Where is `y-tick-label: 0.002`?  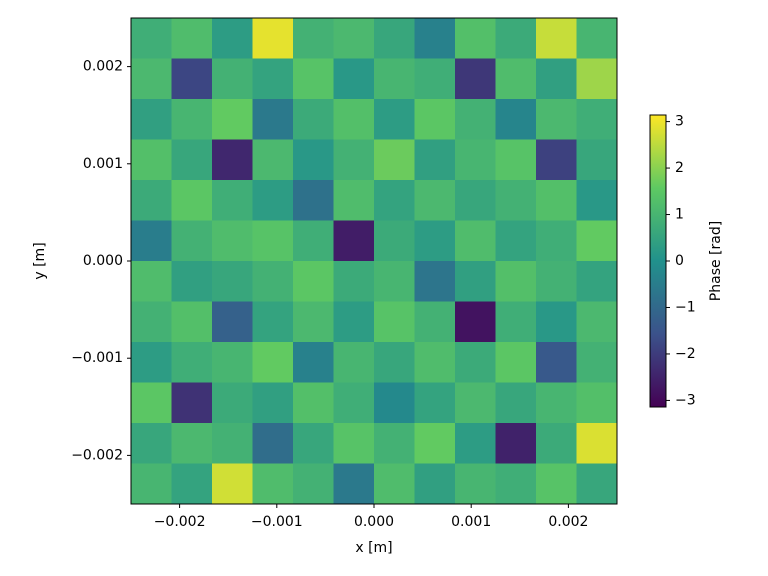 y-tick-label: 0.002 is located at coordinates (103, 67).